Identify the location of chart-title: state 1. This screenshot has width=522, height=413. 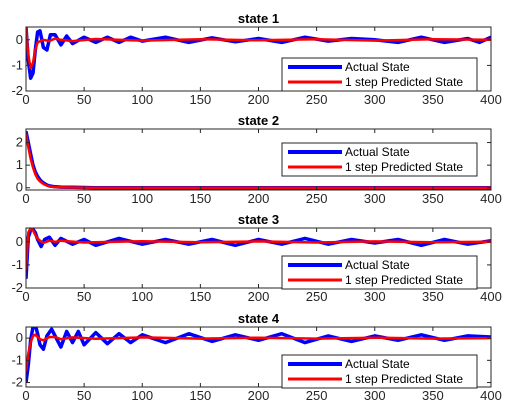
(258, 18).